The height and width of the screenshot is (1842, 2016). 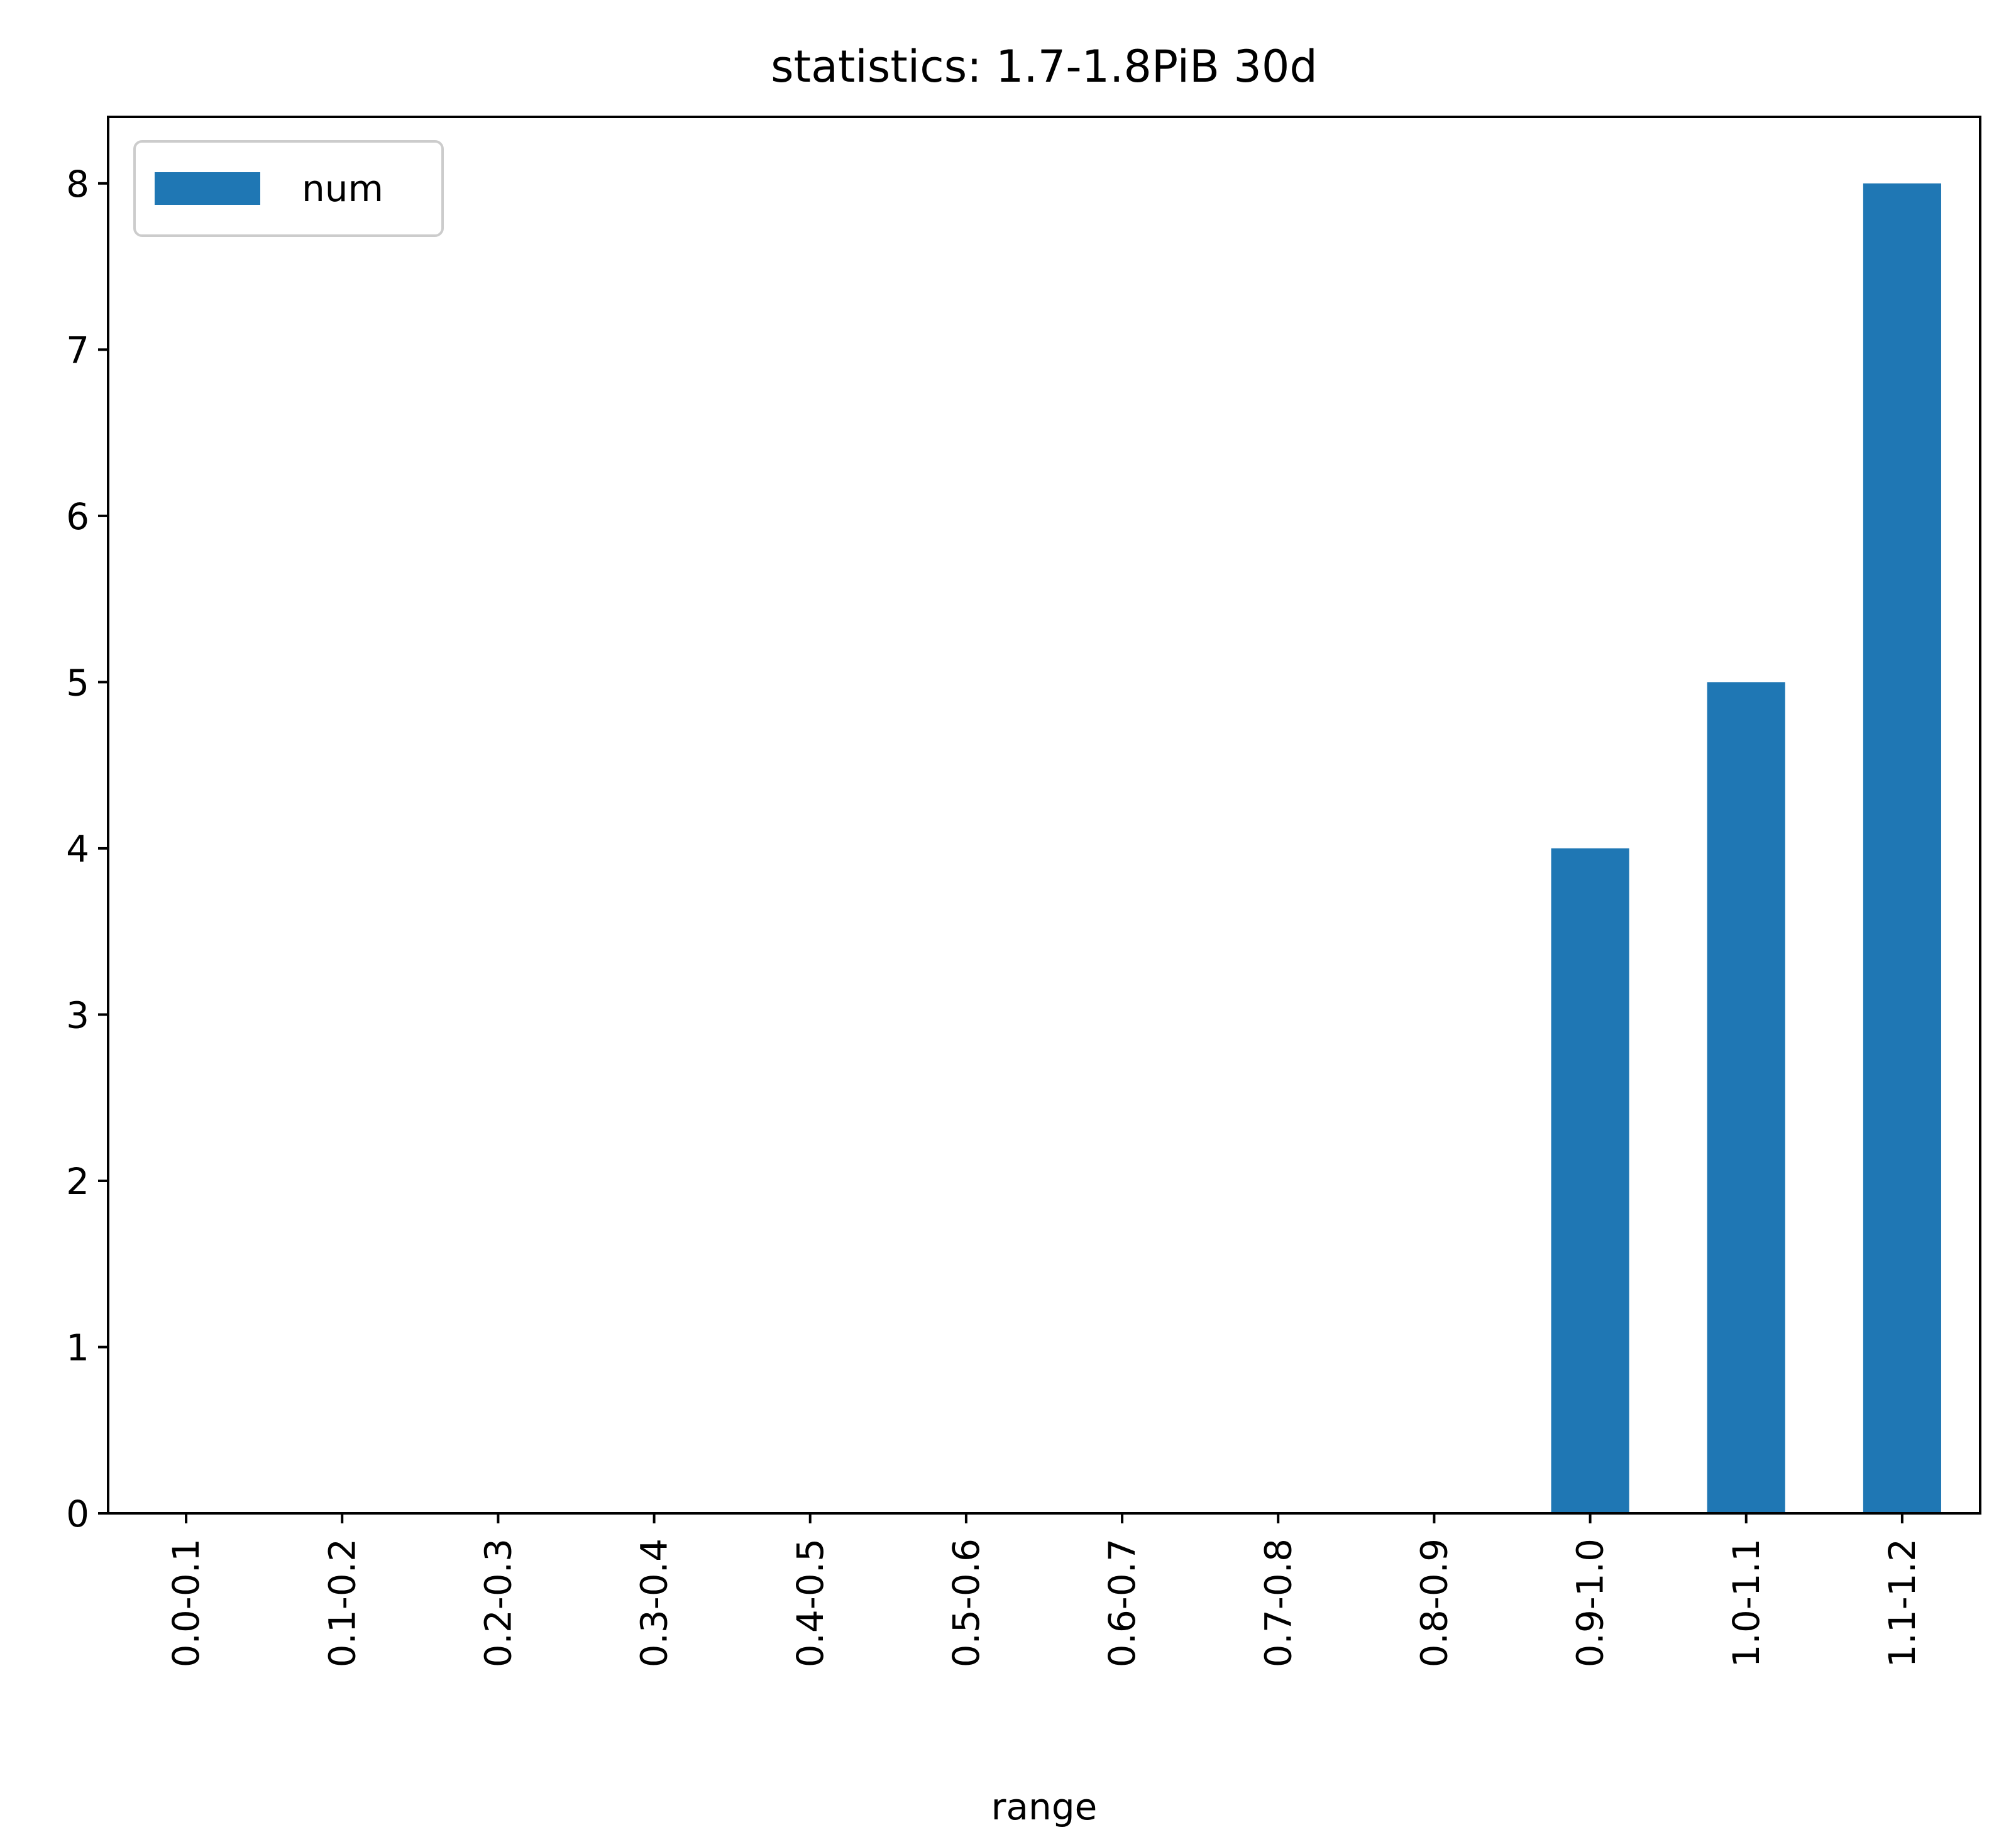 What do you see at coordinates (77, 1514) in the screenshot?
I see `y-tick-label: 0` at bounding box center [77, 1514].